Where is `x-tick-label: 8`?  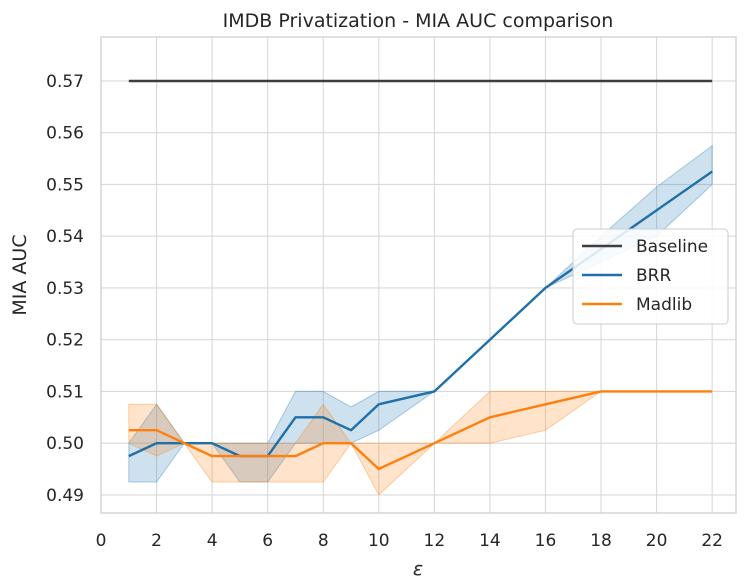 x-tick-label: 8 is located at coordinates (323, 541).